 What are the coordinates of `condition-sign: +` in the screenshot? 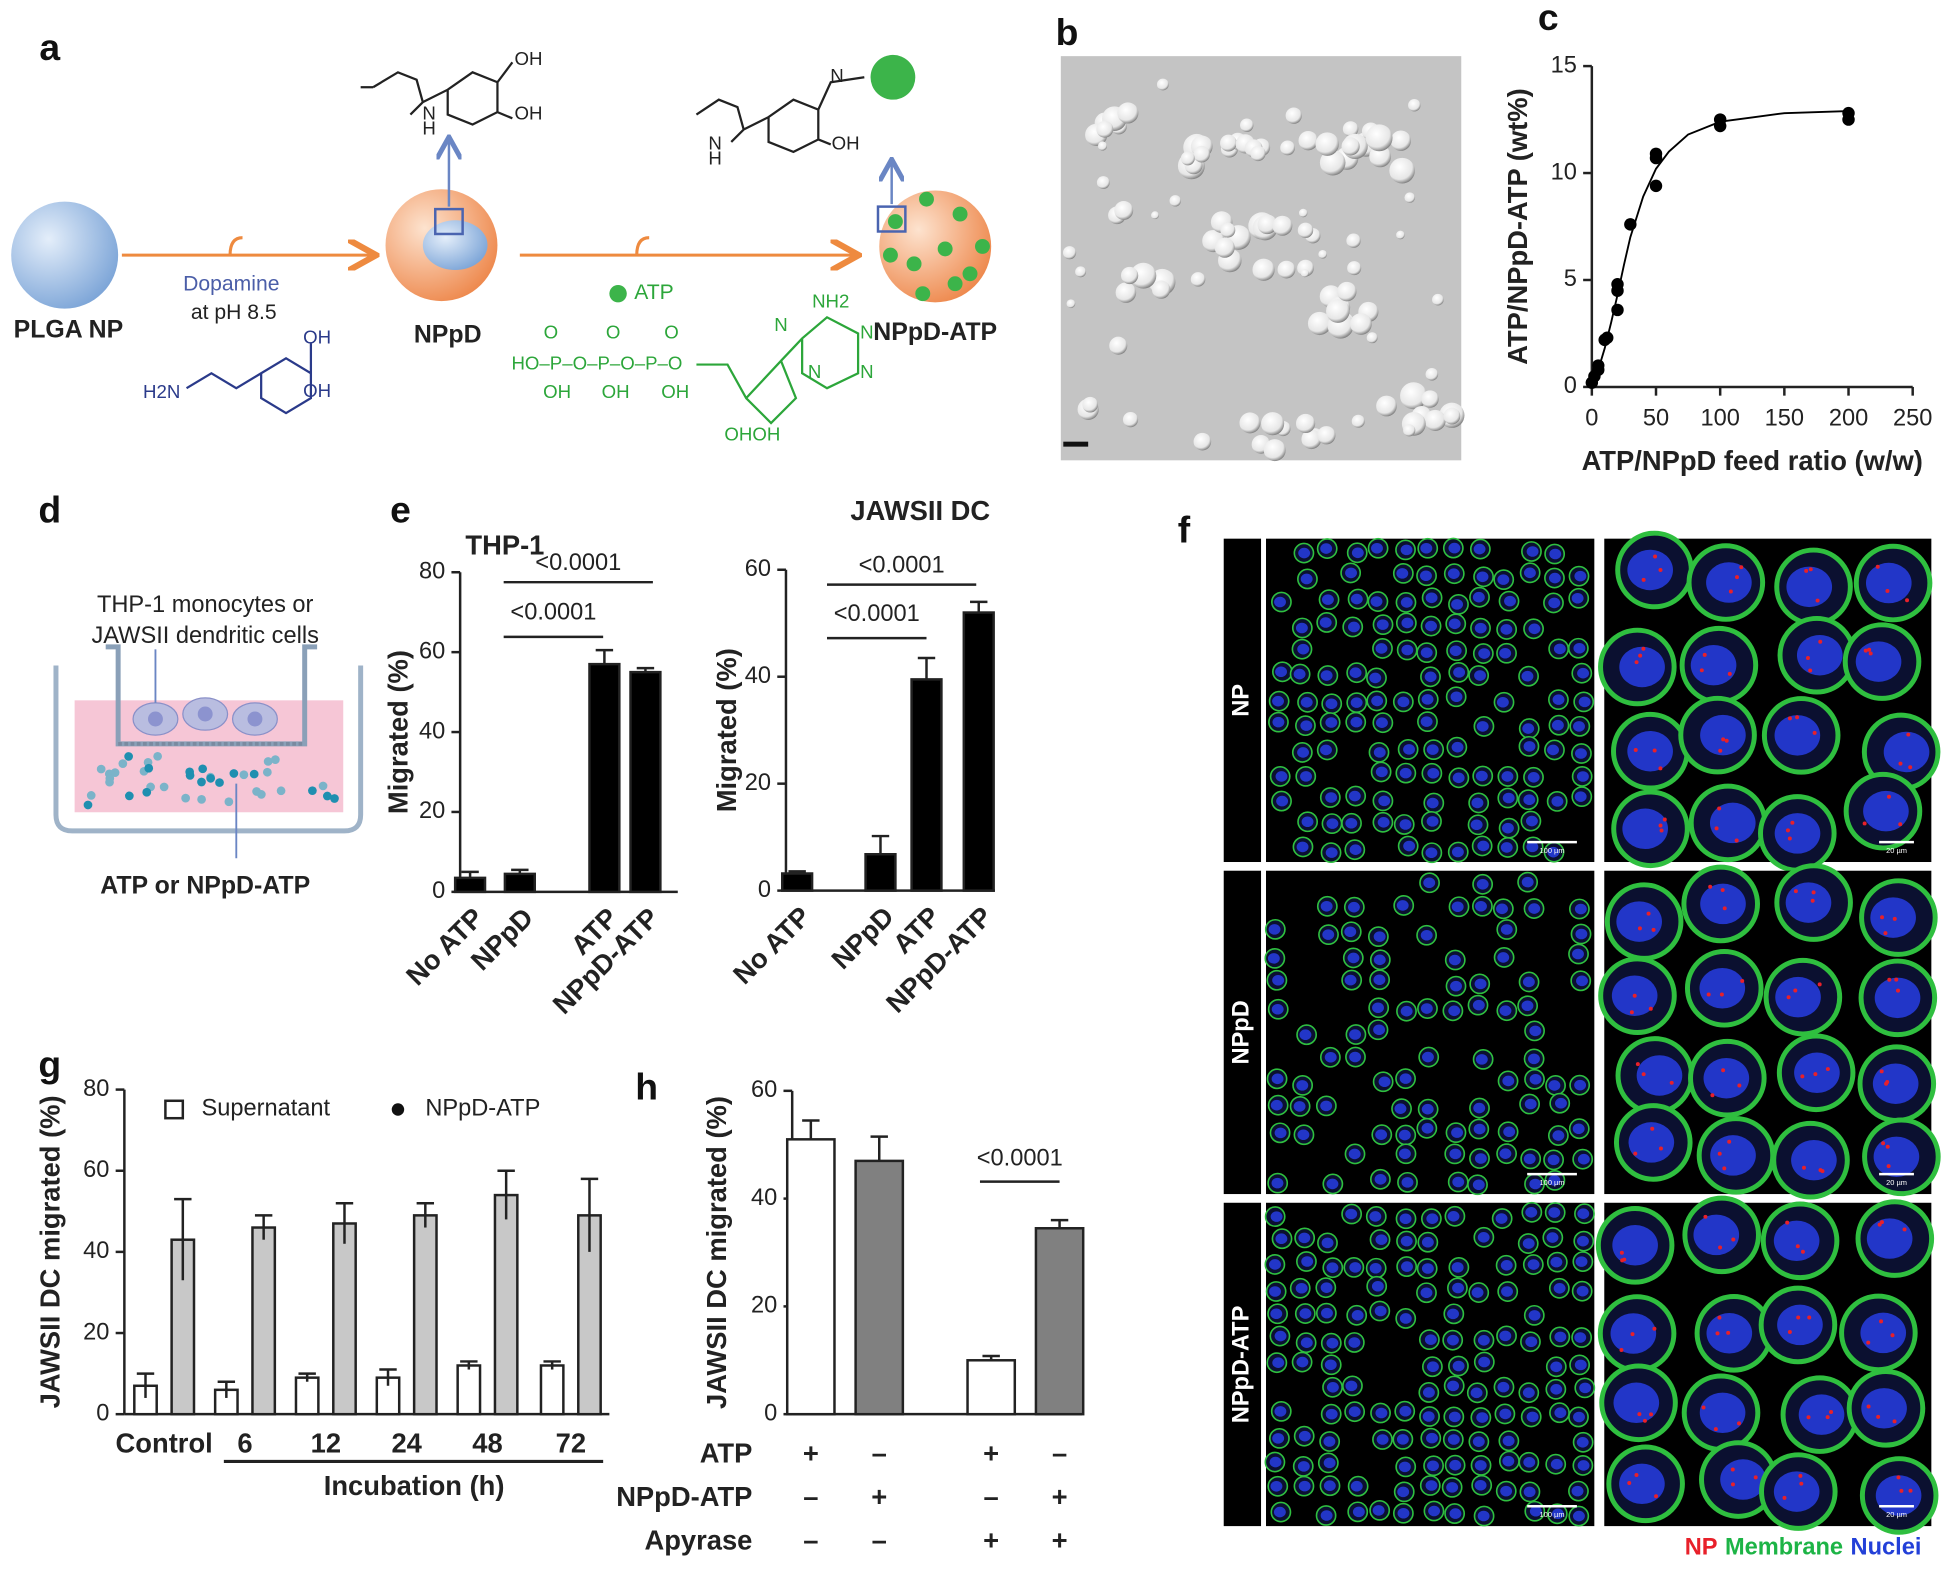 It's located at (811, 1452).